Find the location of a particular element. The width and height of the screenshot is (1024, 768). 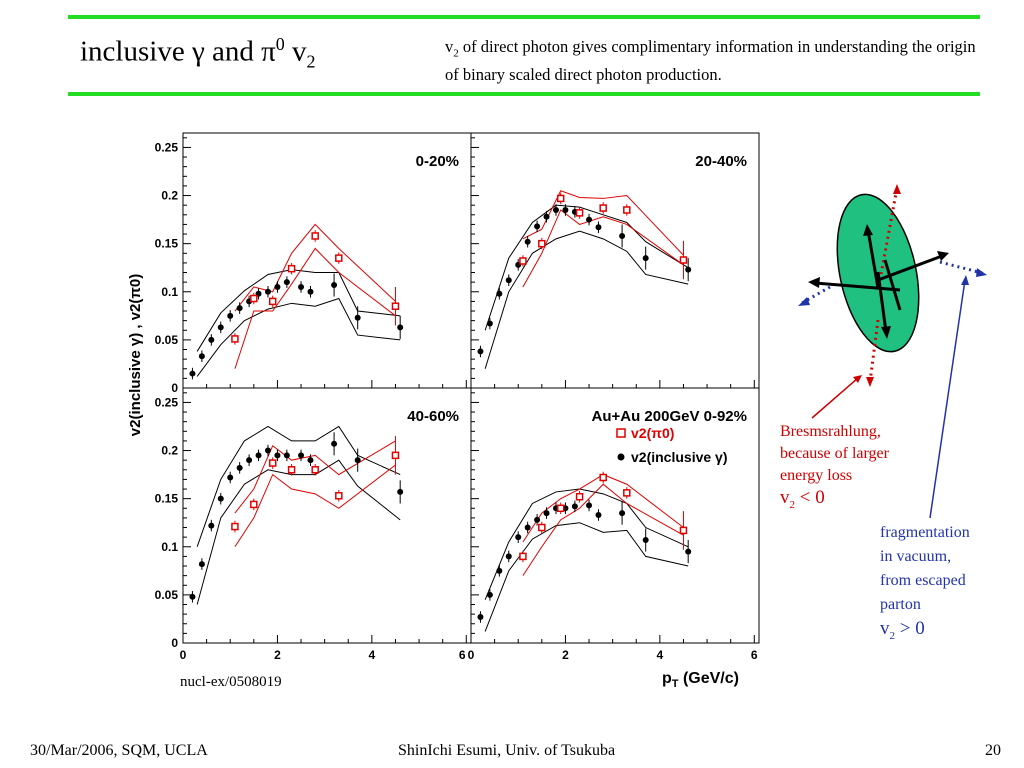

red-note-v2: v2 < 0 is located at coordinates (802, 499).